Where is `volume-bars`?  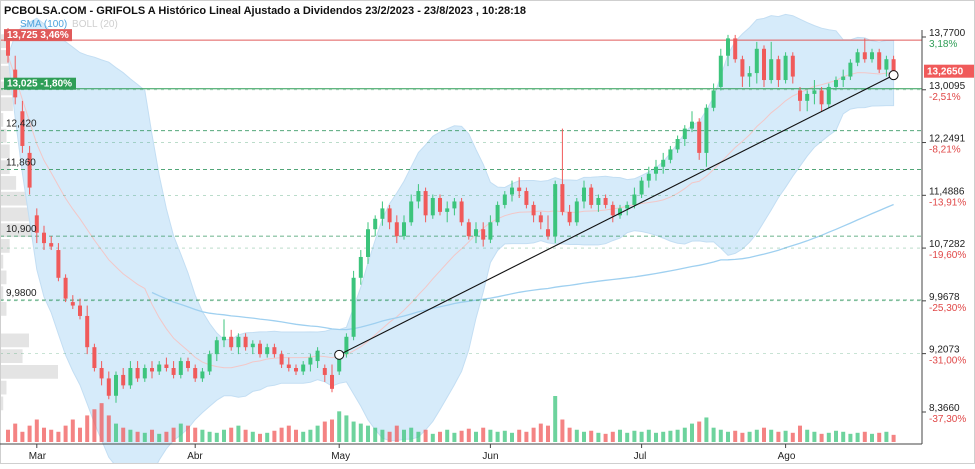
volume-bars is located at coordinates (451, 419).